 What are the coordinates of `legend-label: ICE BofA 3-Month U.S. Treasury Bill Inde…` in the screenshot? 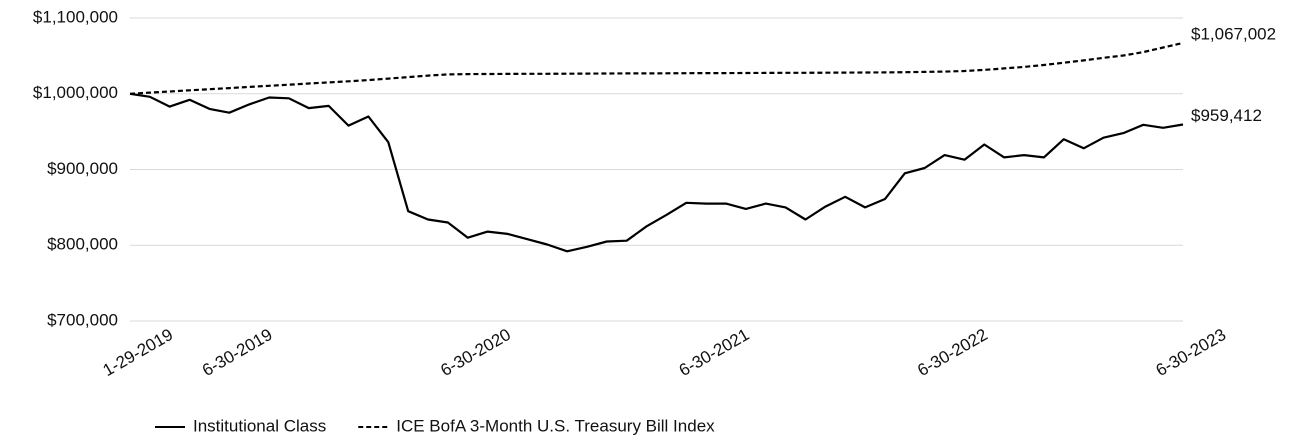 It's located at (555, 425).